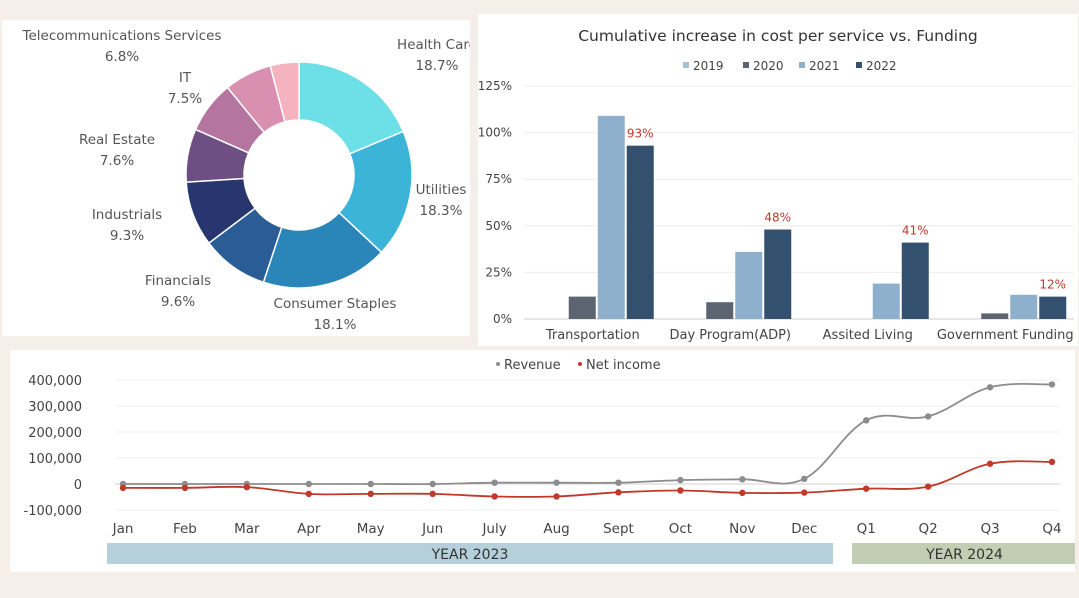 Image resolution: width=1079 pixels, height=598 pixels. What do you see at coordinates (680, 529) in the screenshot?
I see `line-x-tick-label-oct: Oct` at bounding box center [680, 529].